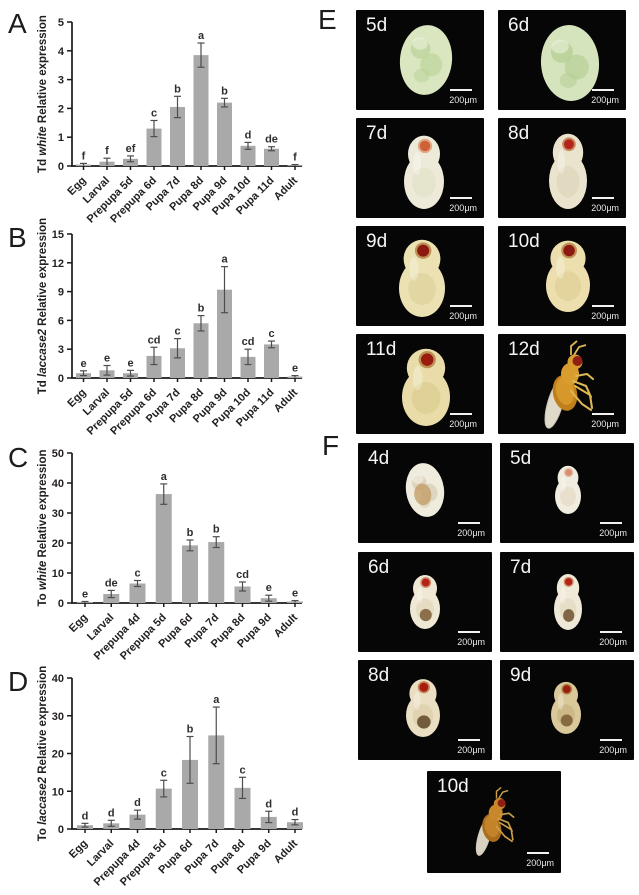  What do you see at coordinates (61, 293) in the screenshot?
I see `y-tick-label: 9` at bounding box center [61, 293].